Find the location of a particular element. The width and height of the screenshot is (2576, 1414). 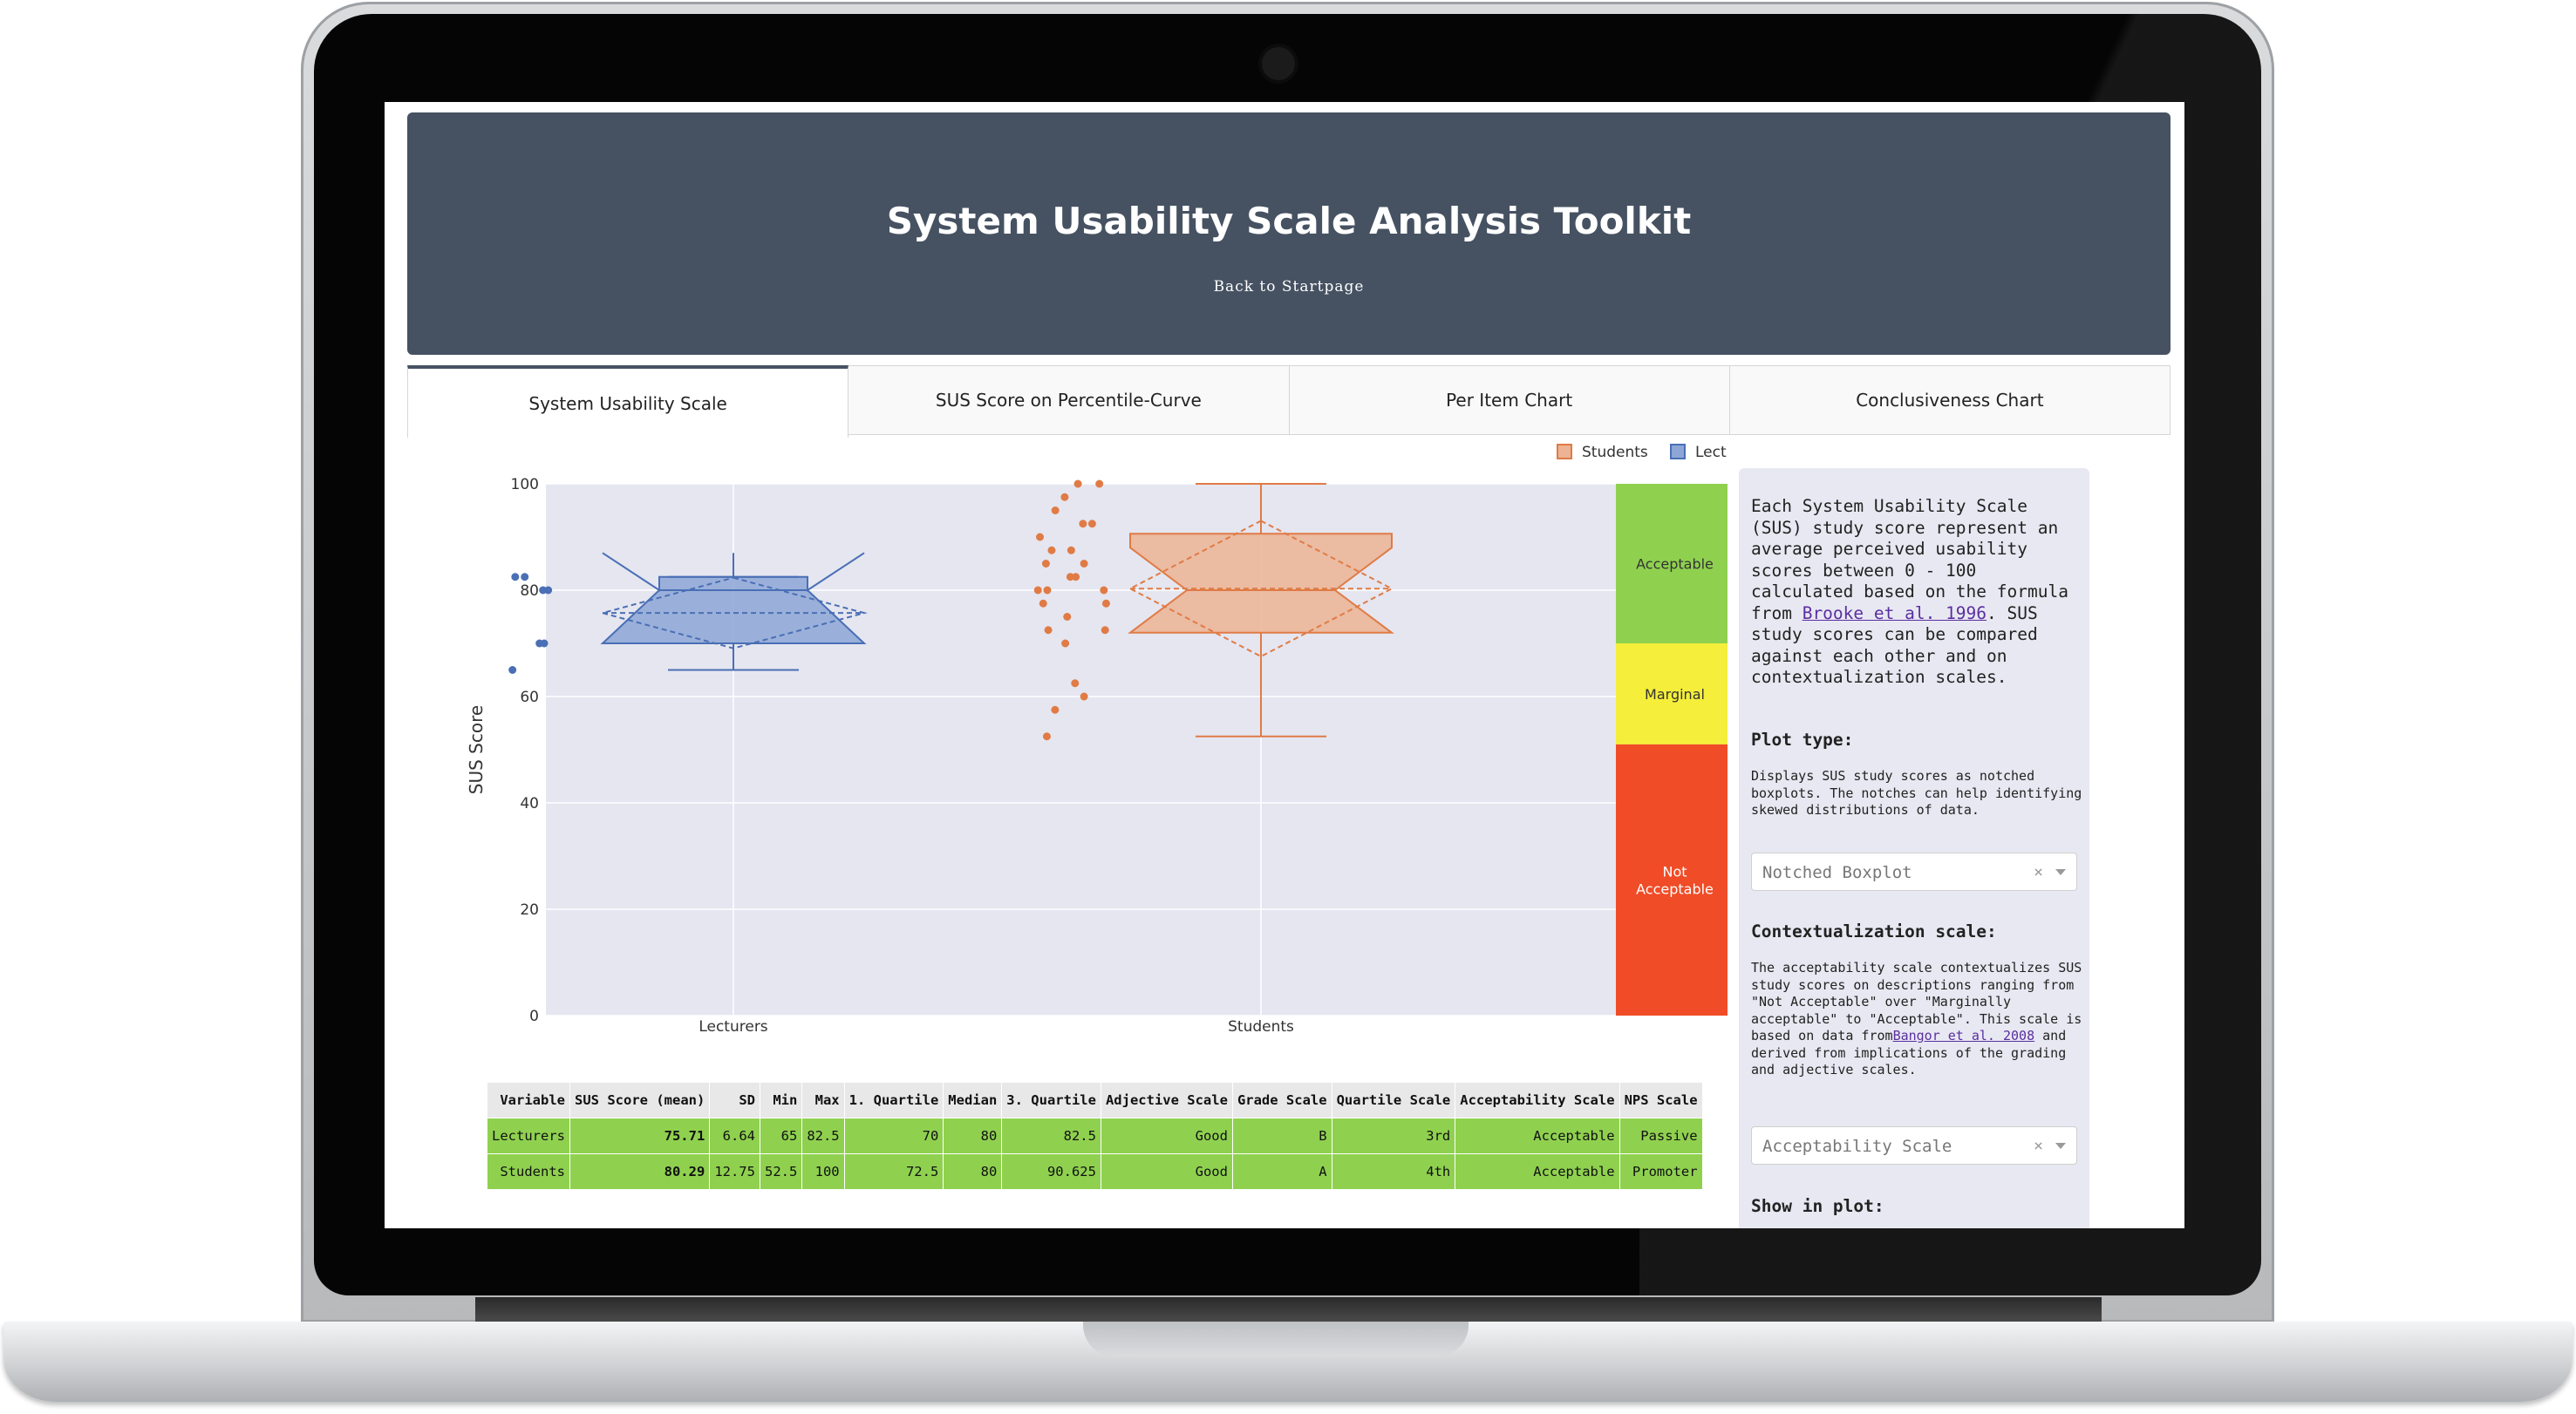

table-cell: 82.5 is located at coordinates (1051, 1136).